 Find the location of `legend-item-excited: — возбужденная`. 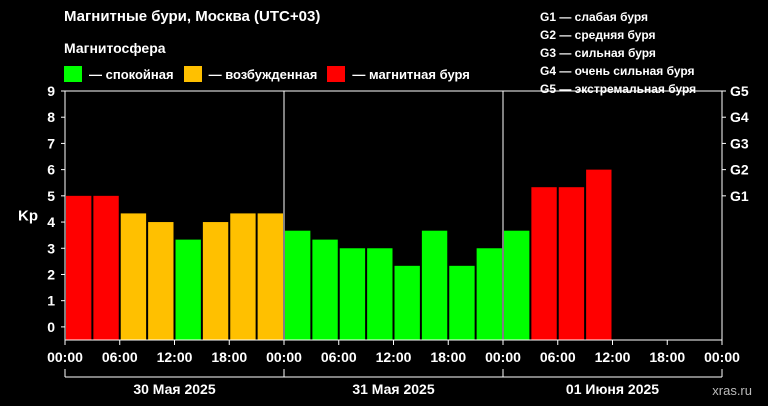

legend-item-excited: — возбужденная is located at coordinates (250, 74).